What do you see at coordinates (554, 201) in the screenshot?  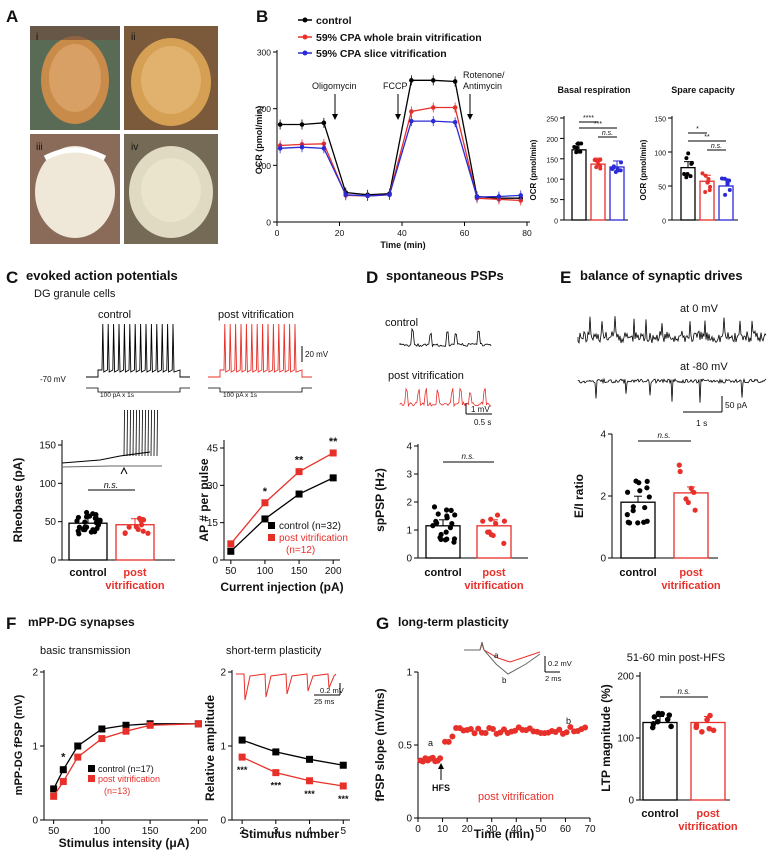 I see `basal-tick-label-1: 50` at bounding box center [554, 201].